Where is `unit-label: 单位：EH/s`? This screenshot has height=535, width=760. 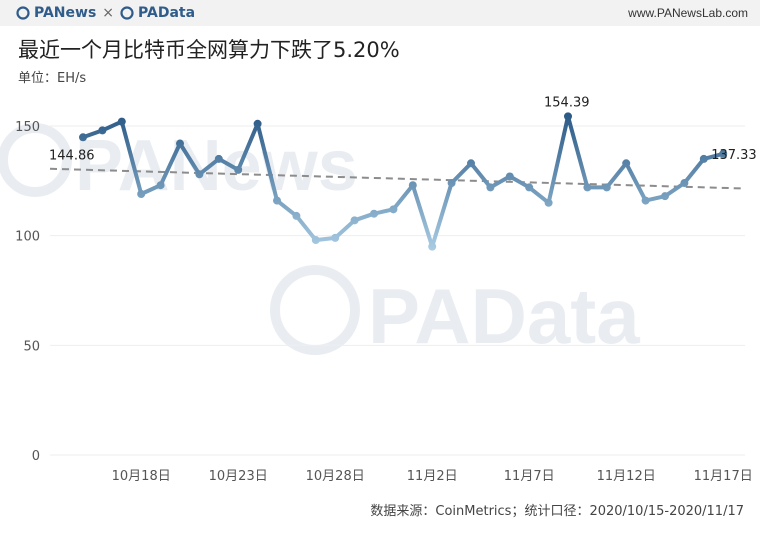 unit-label: 单位：EH/s is located at coordinates (52, 78).